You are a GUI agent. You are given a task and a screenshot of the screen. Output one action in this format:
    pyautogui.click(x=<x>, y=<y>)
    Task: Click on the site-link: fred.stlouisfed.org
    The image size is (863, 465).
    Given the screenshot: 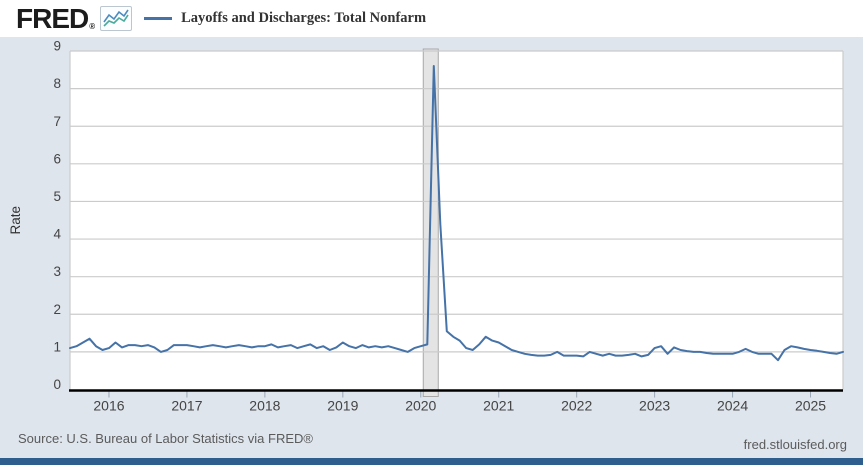 What is the action you would take?
    pyautogui.click(x=795, y=444)
    